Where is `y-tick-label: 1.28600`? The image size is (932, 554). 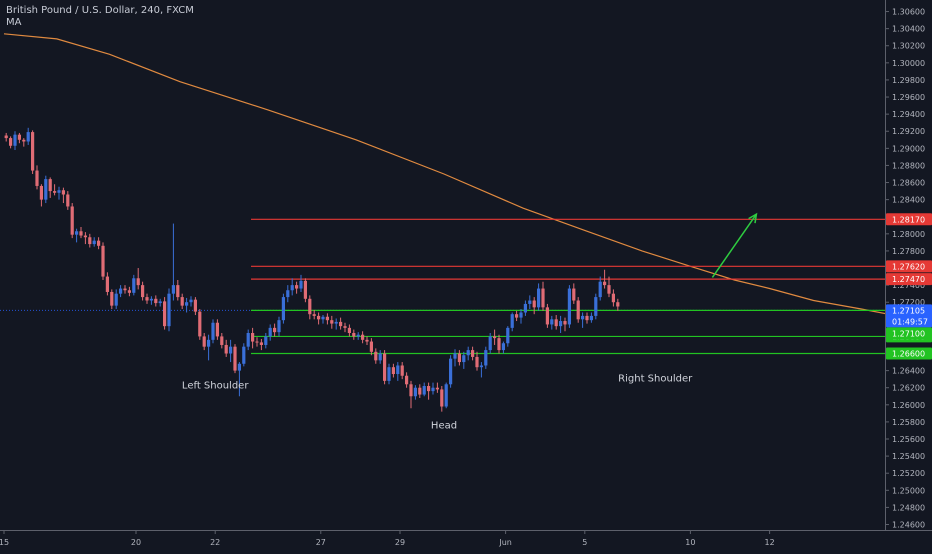
y-tick-label: 1.28600 is located at coordinates (908, 183).